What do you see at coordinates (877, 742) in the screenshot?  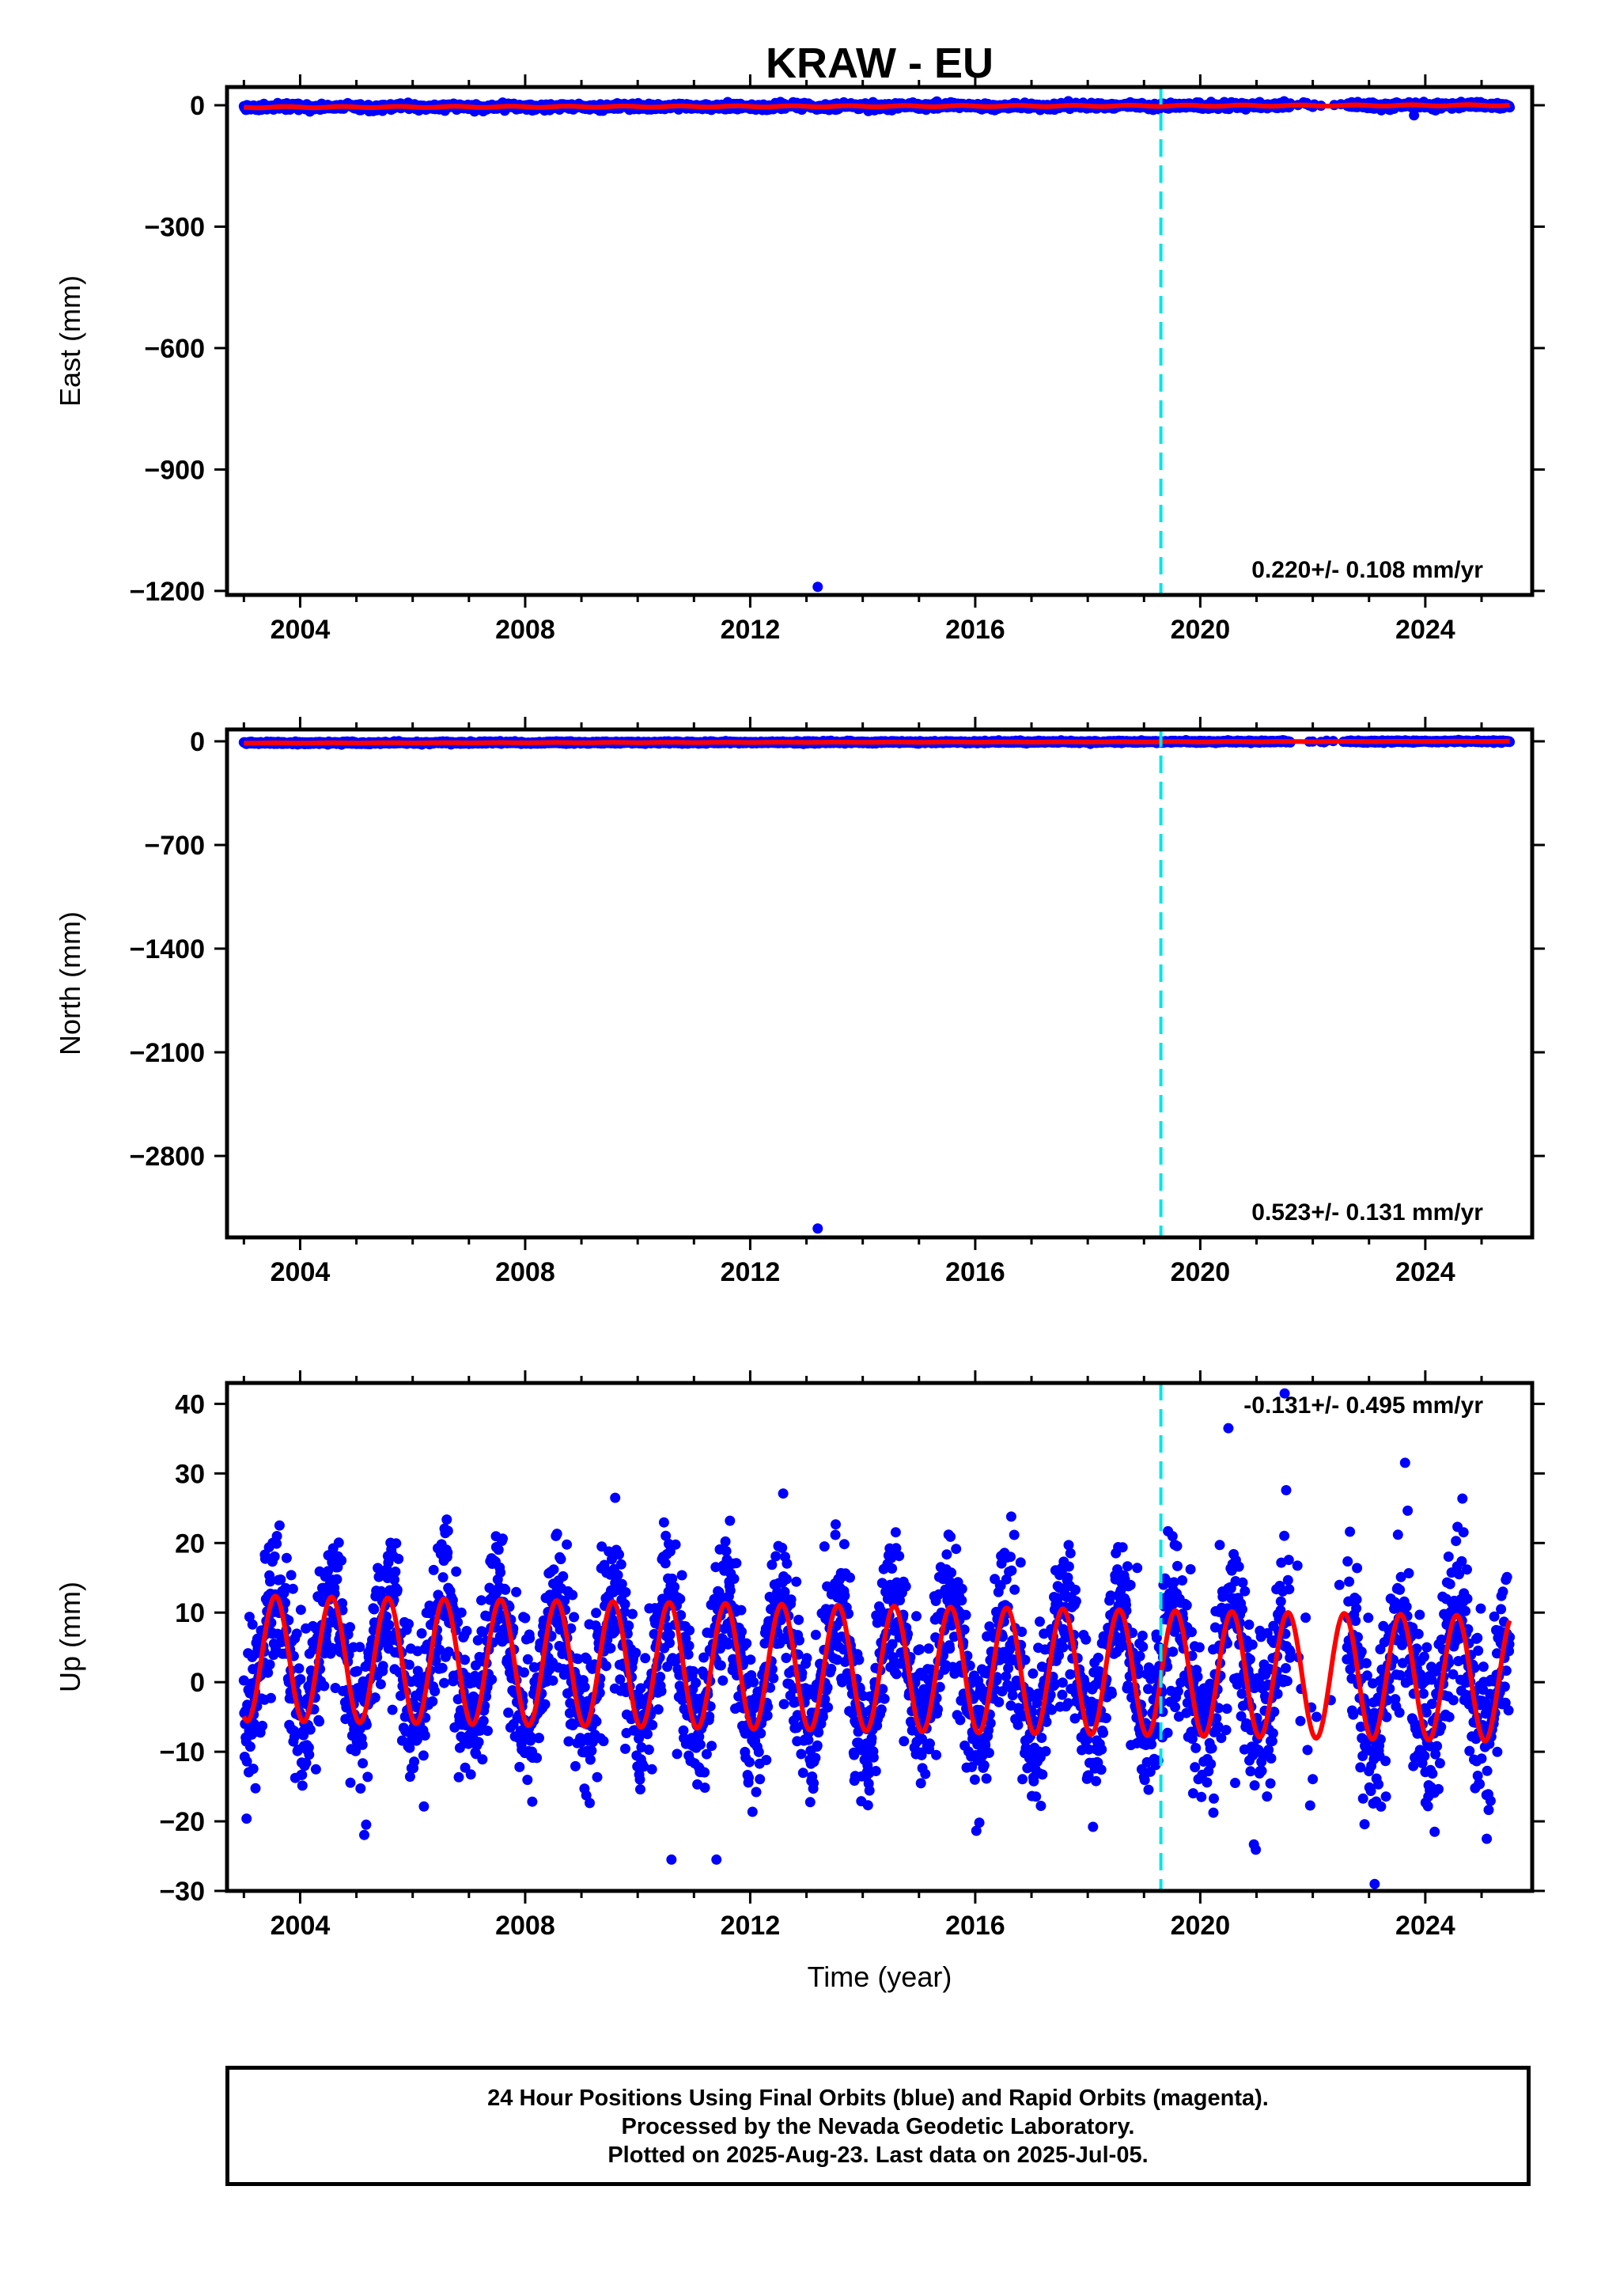 I see `fit-line-north` at bounding box center [877, 742].